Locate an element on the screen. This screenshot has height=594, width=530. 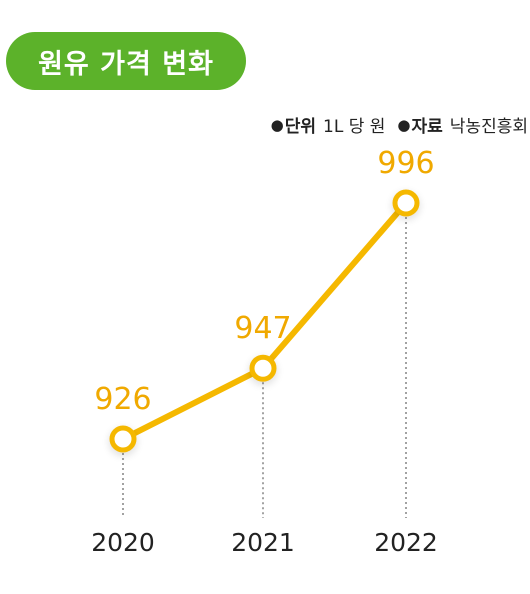
chart-title-badge: 원유 가격 변화 is located at coordinates (126, 61).